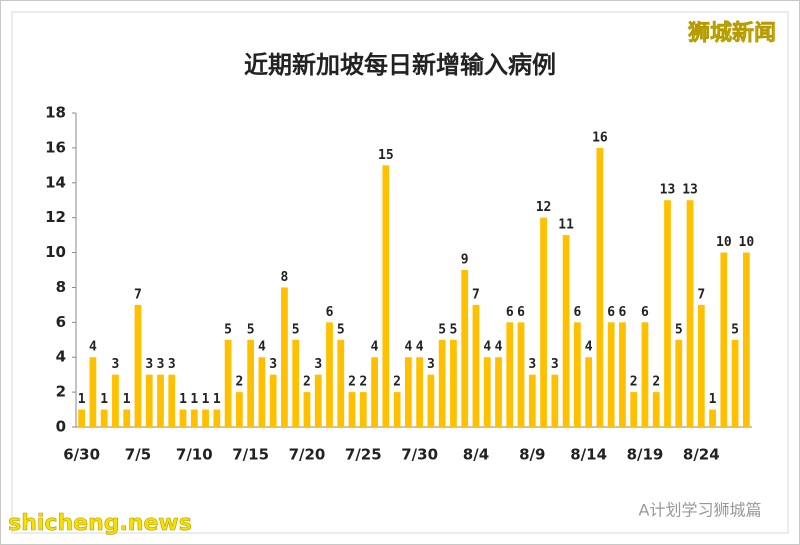 The width and height of the screenshot is (800, 545). Describe the element at coordinates (363, 455) in the screenshot. I see `x-tick-label: 7/25` at that location.